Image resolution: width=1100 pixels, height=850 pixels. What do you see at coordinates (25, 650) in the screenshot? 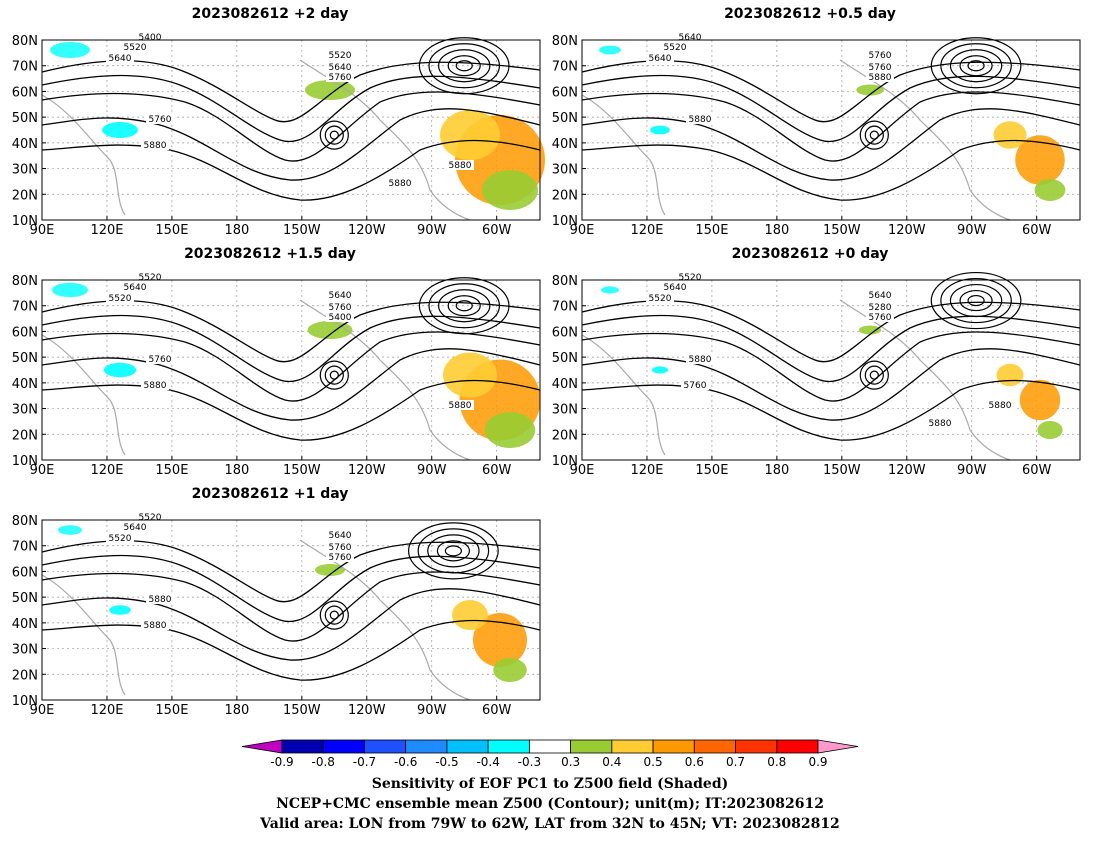
I see `lat-tick-label: 30N` at bounding box center [25, 650].